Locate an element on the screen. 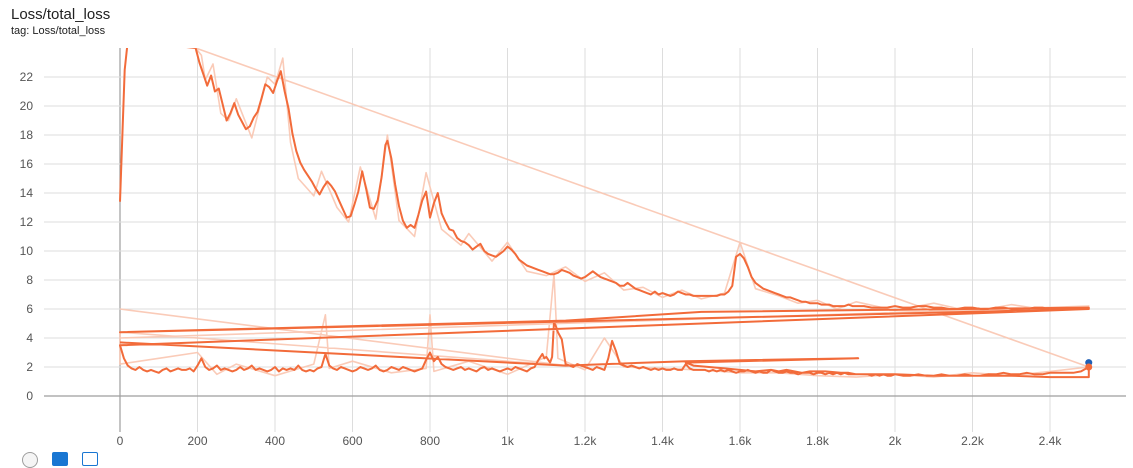  y-tick-label: 14 is located at coordinates (27, 193).